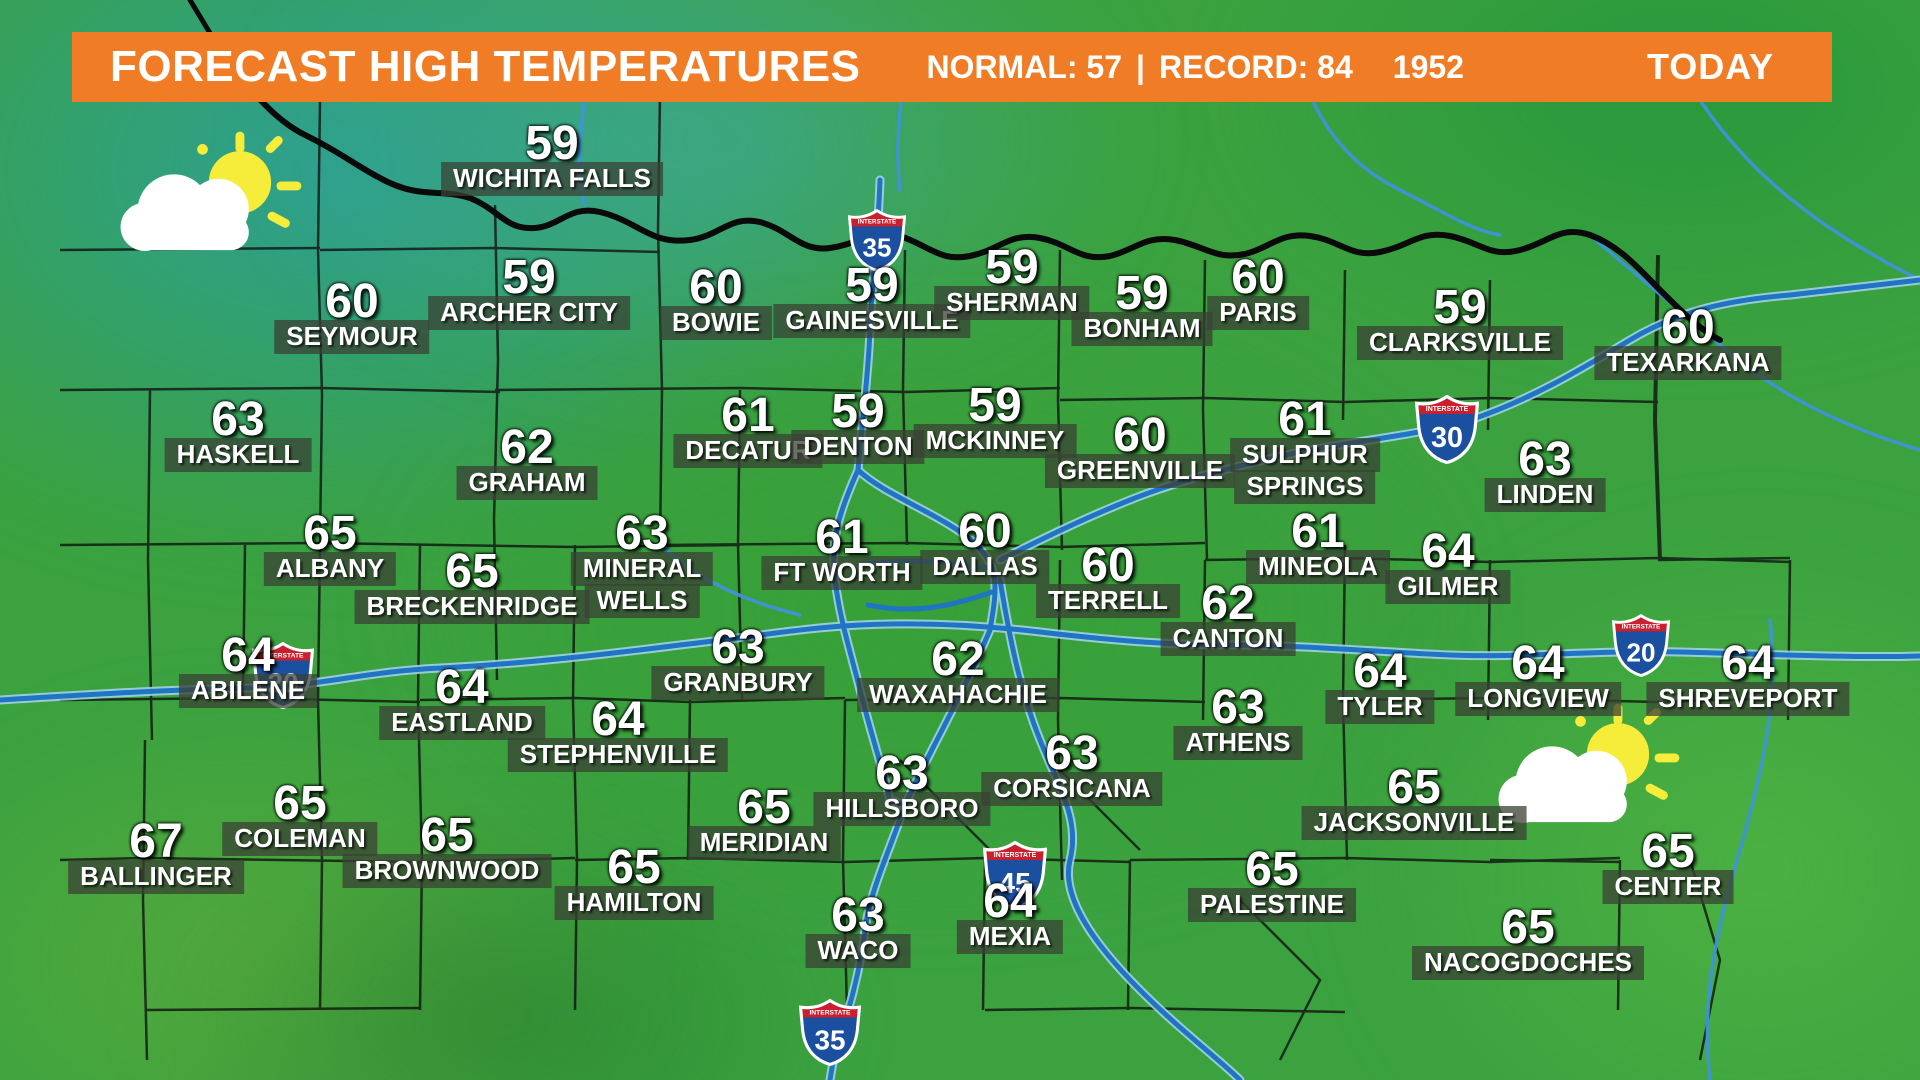 The image size is (1920, 1080). I want to click on interstate-45-shield-icon: INTERSTATE 45, so click(1015, 877).